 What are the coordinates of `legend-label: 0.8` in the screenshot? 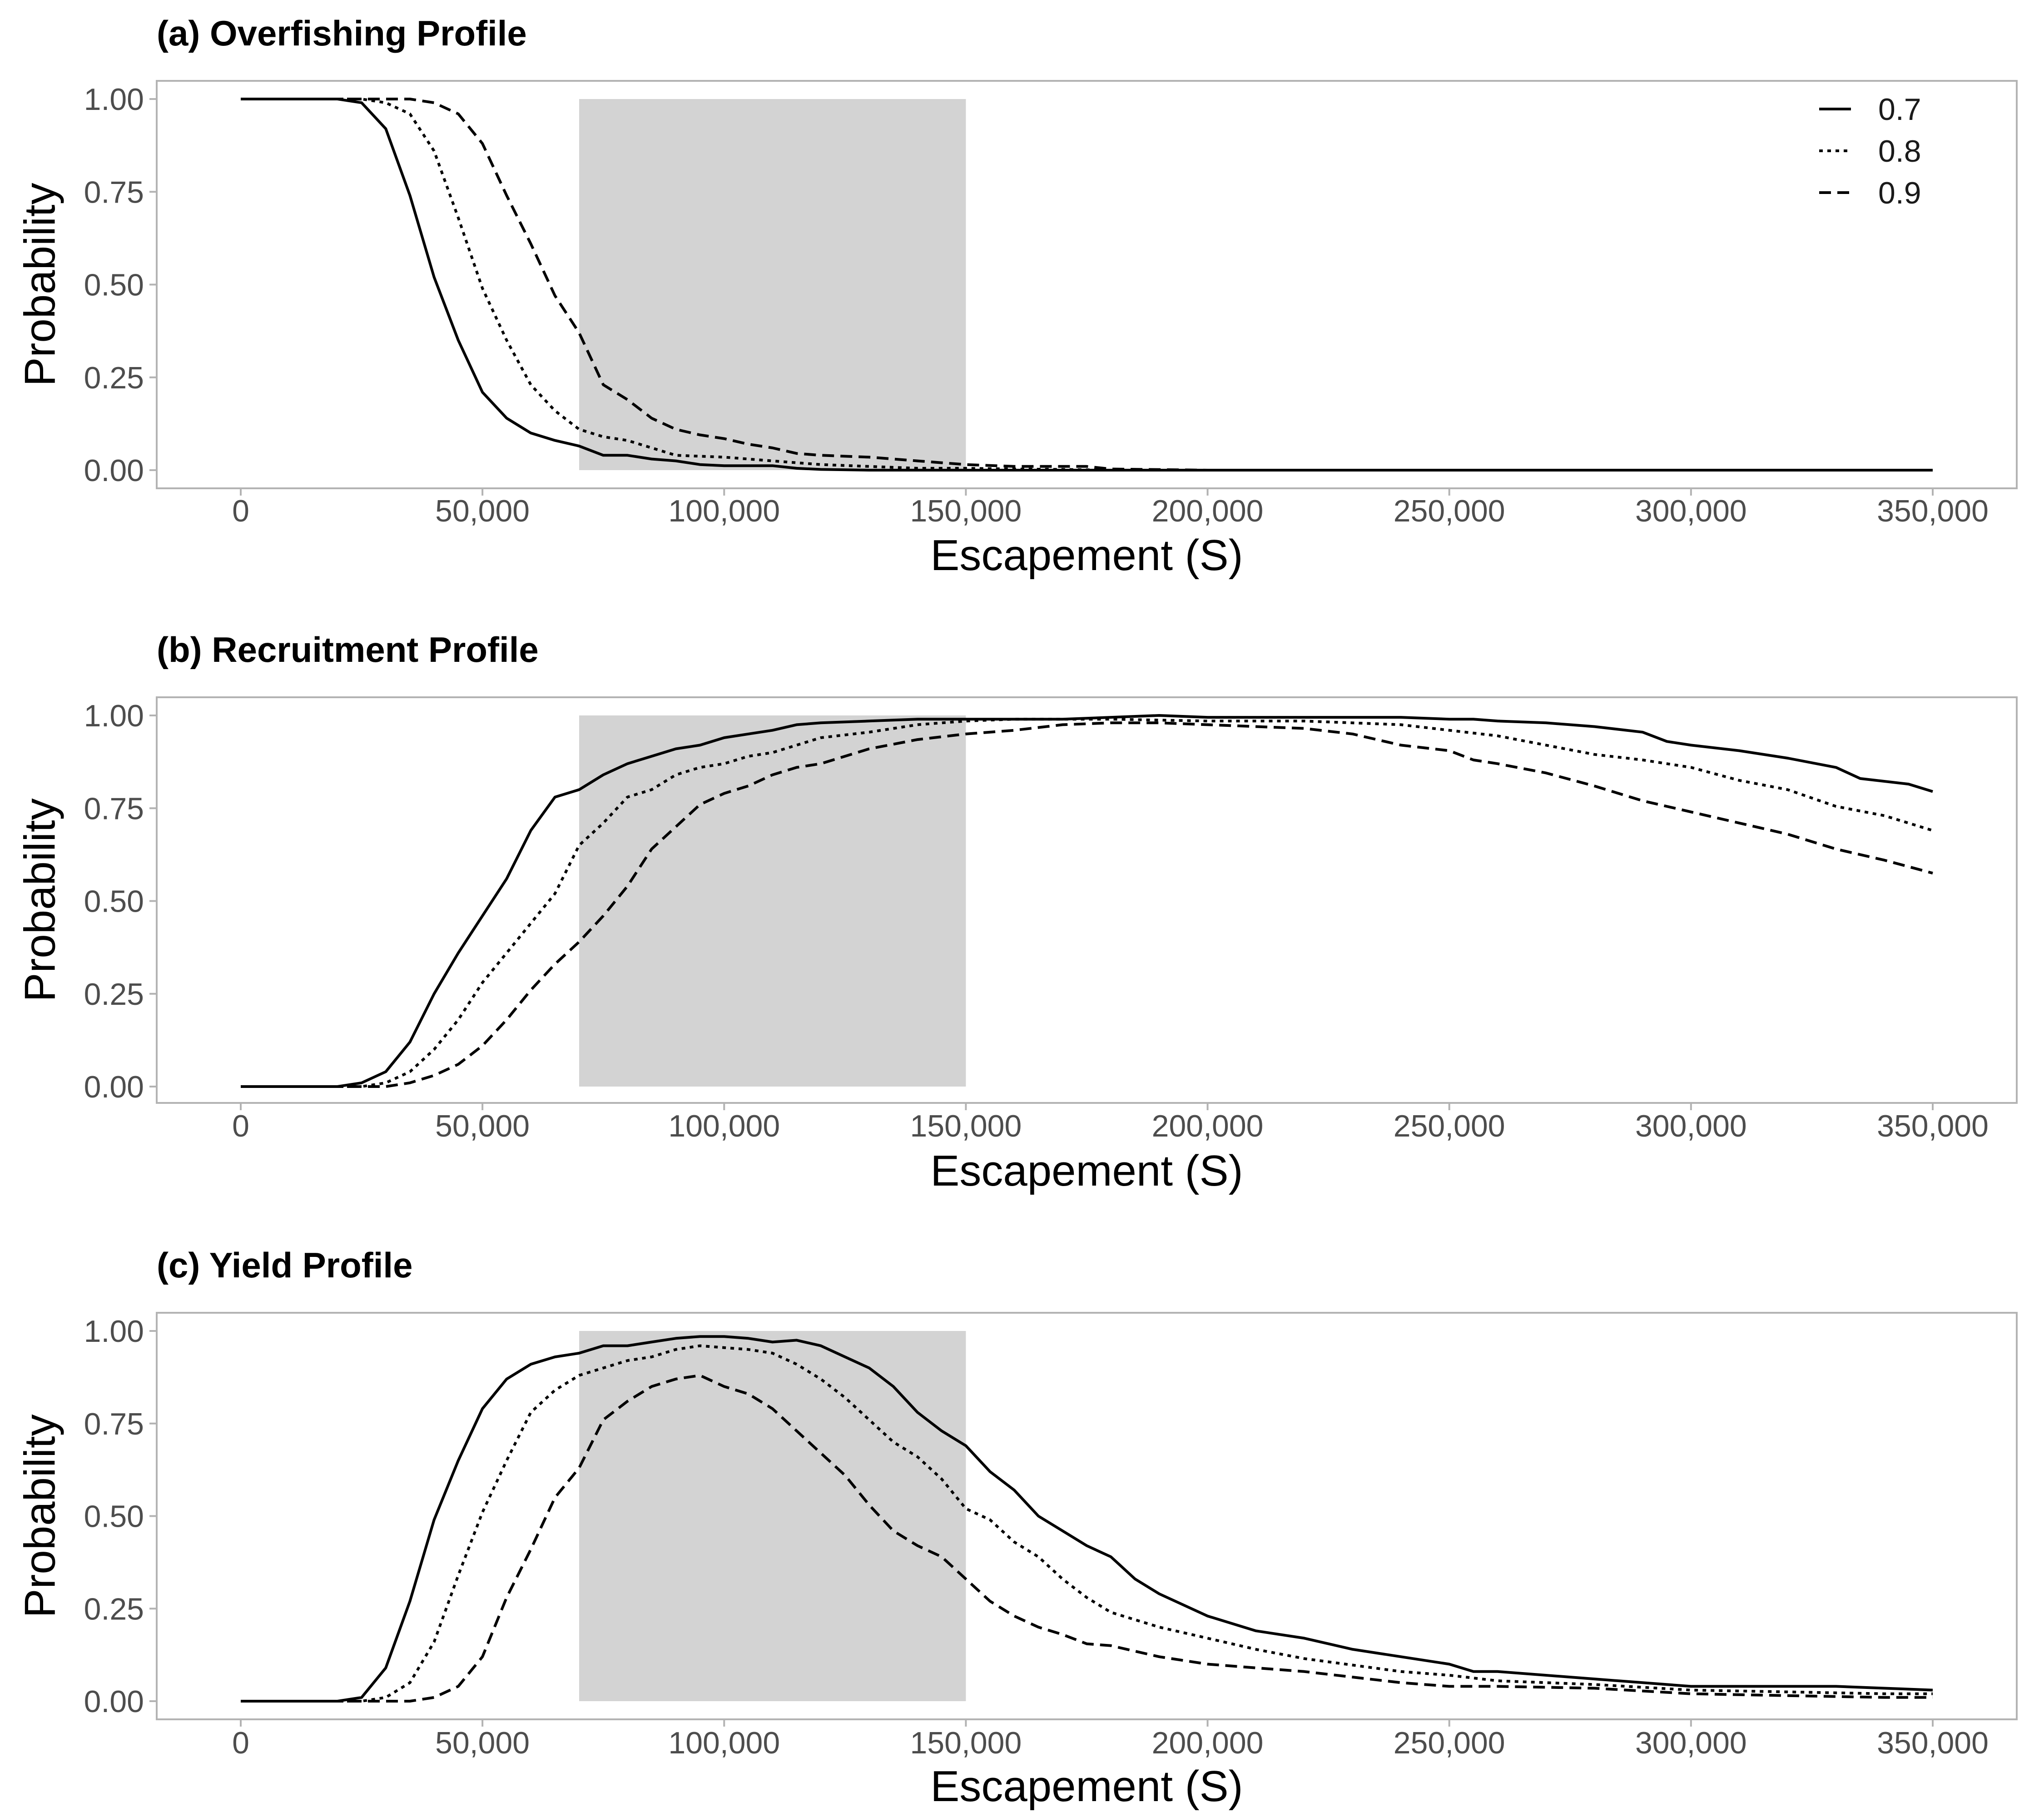 It's located at (1900, 151).